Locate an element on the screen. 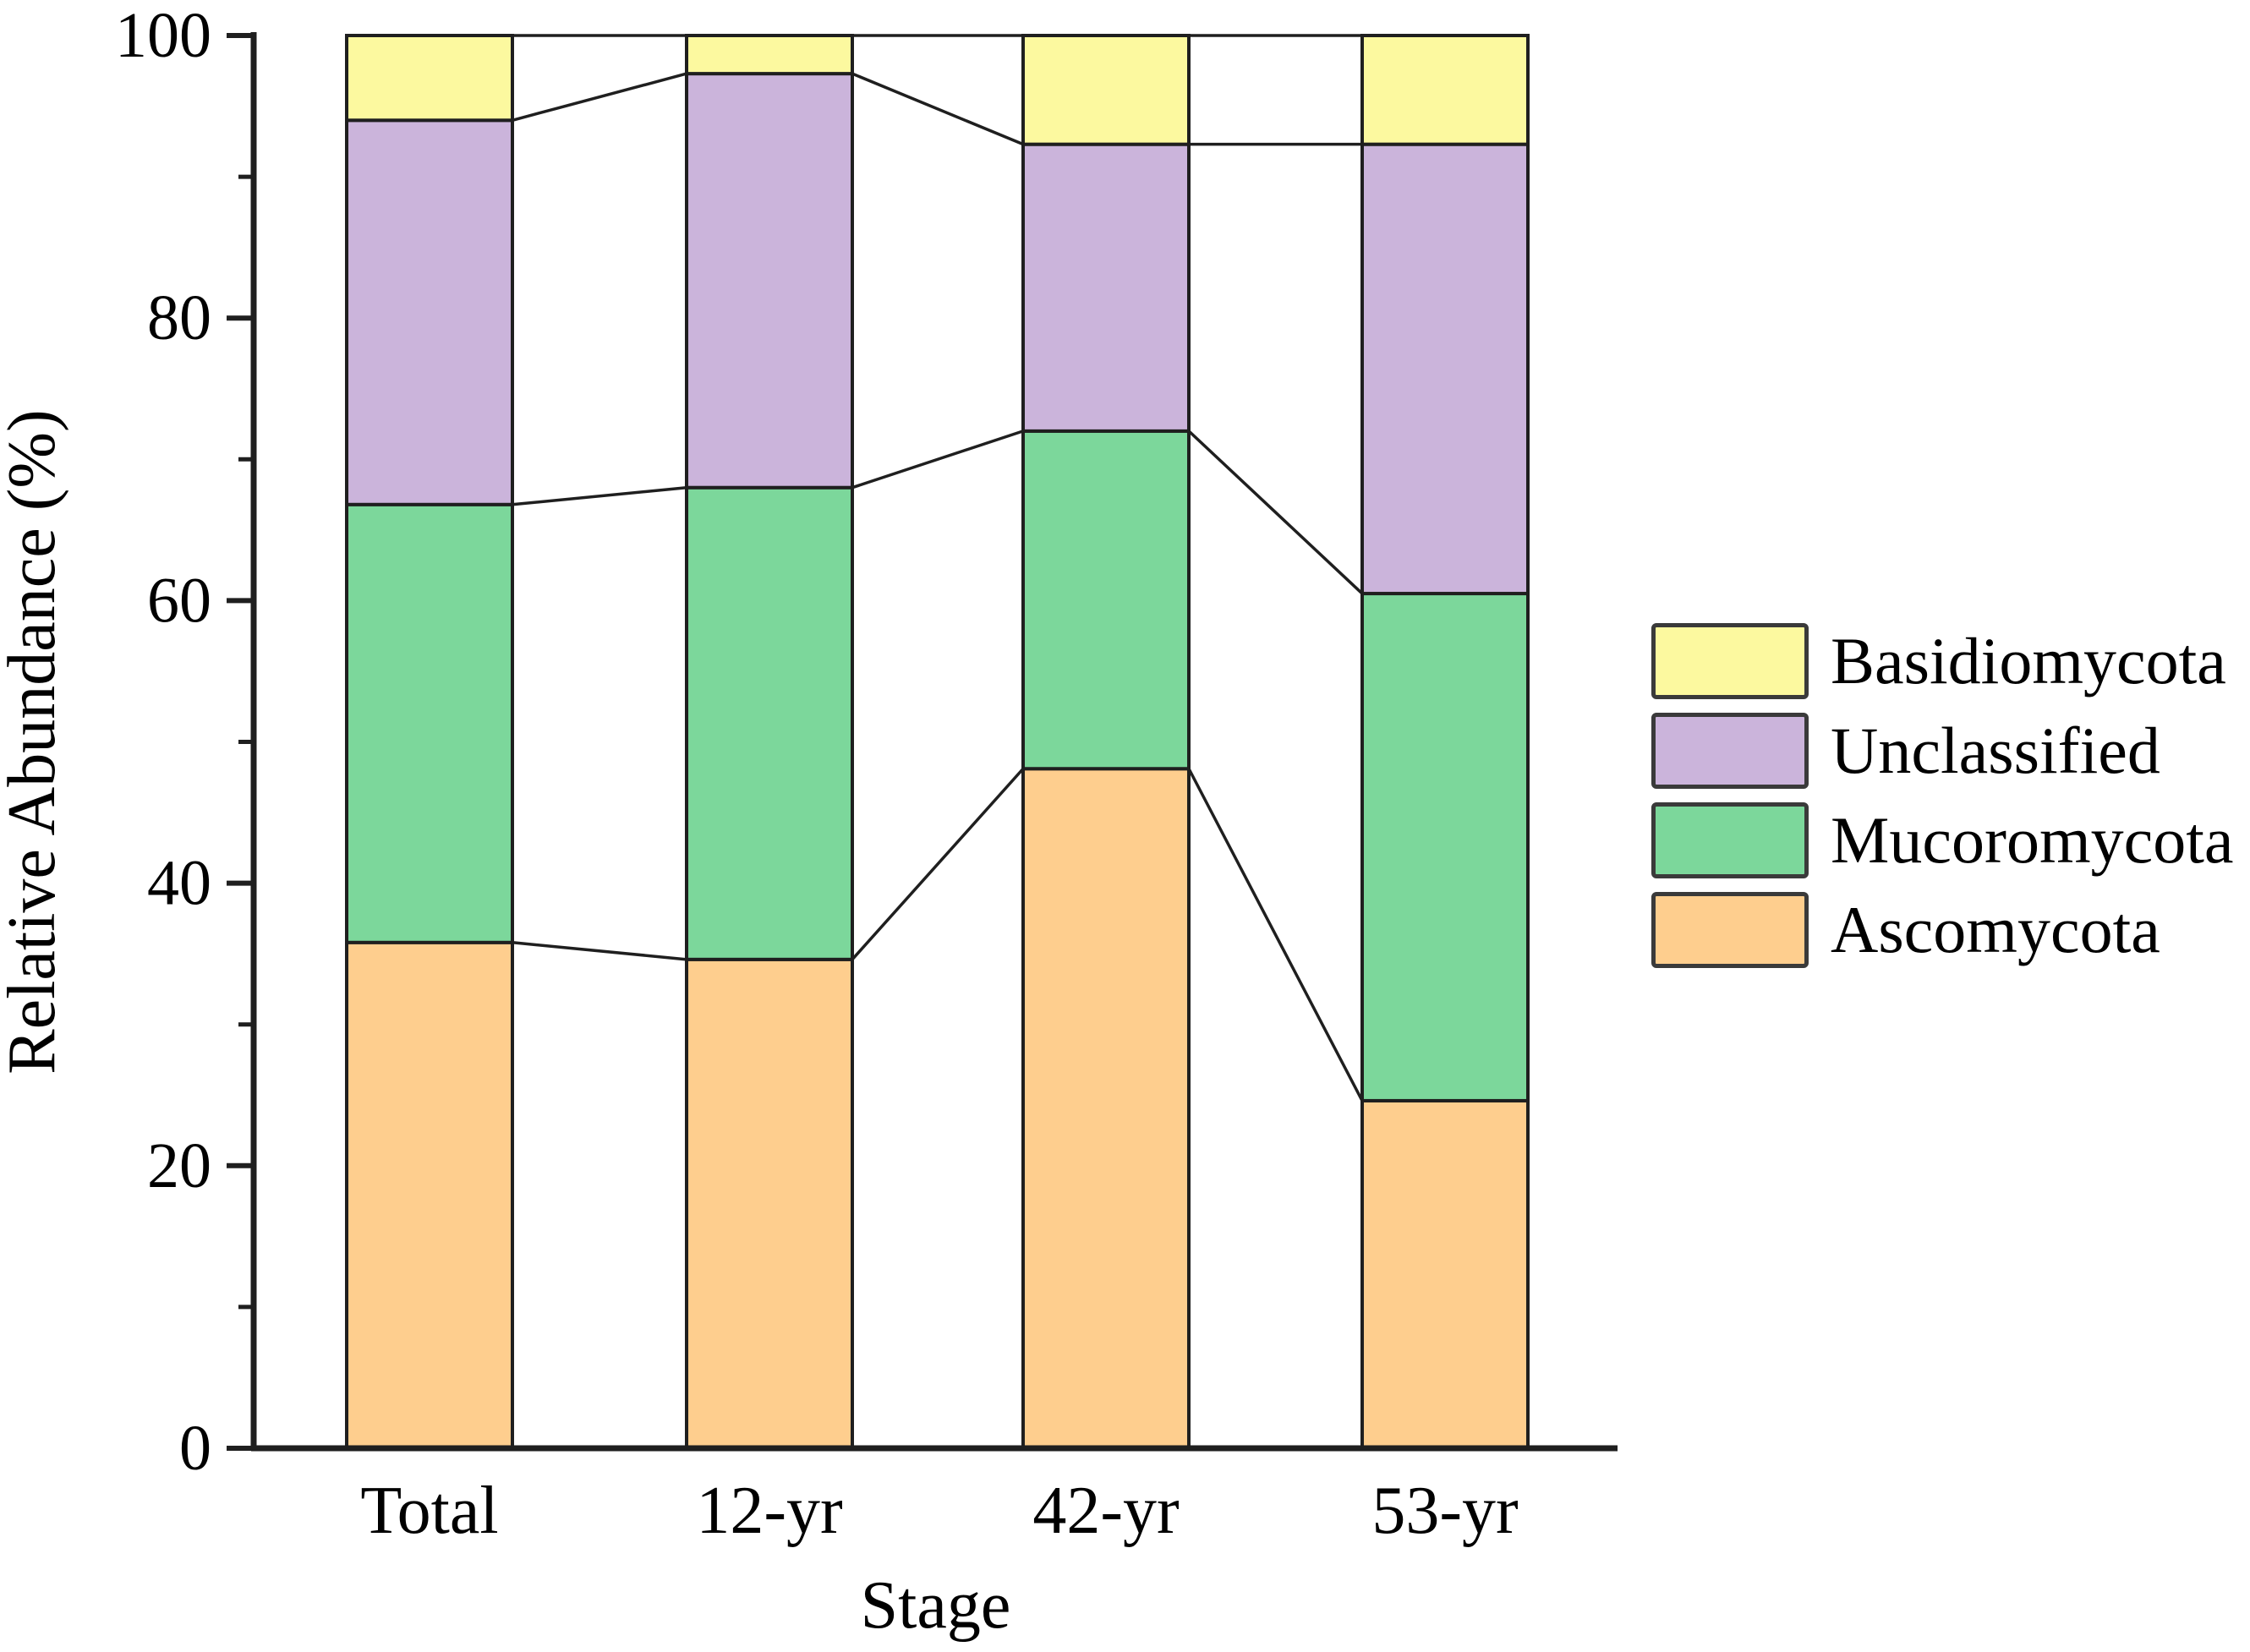 Image resolution: width=2250 pixels, height=1652 pixels. legend-item-unclassified: Unclassified is located at coordinates (1943, 751).